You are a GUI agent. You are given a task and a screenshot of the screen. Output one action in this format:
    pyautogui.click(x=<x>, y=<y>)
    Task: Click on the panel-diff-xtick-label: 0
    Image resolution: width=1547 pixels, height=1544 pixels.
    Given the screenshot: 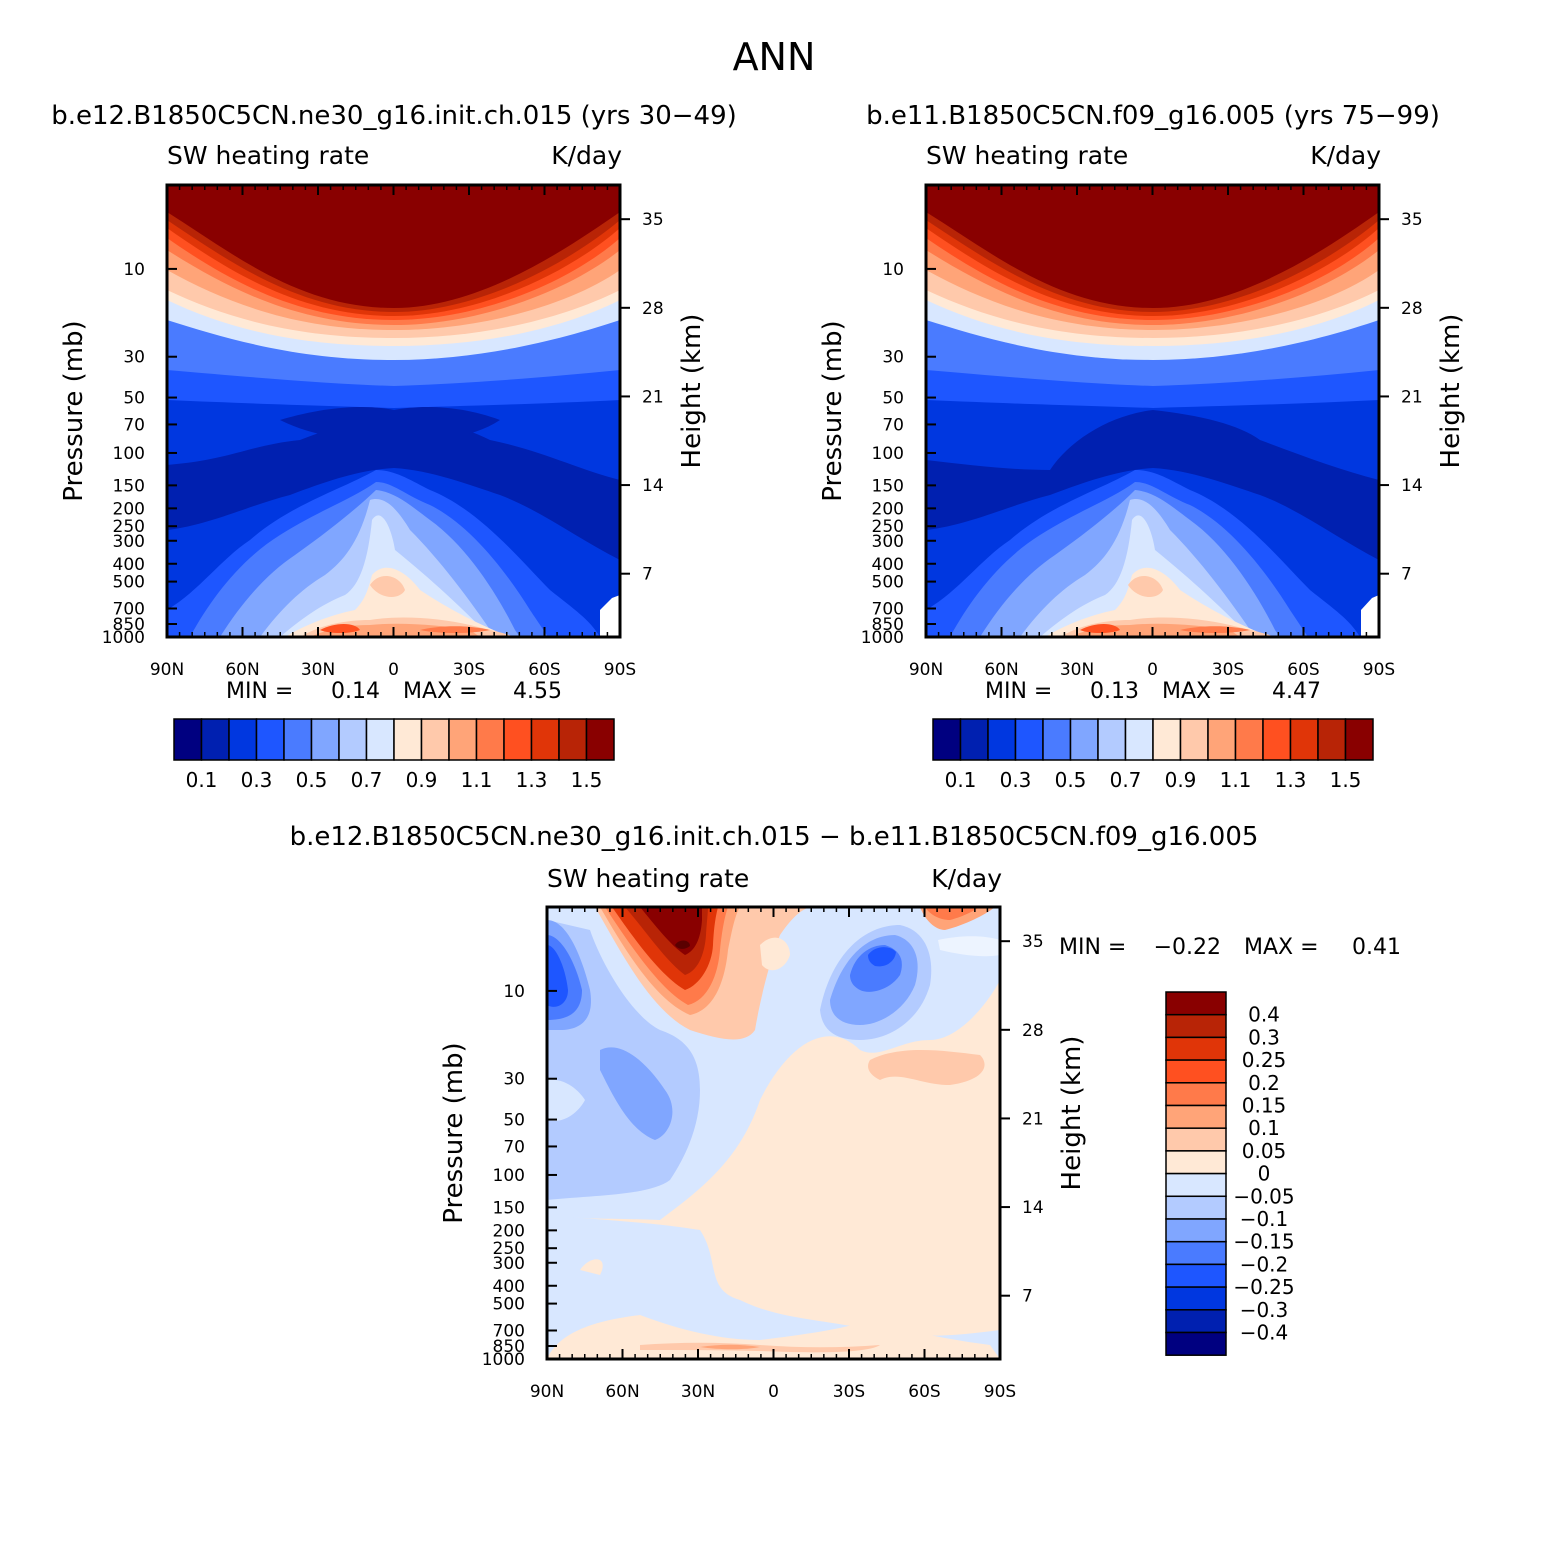 What is the action you would take?
    pyautogui.click(x=773, y=1392)
    